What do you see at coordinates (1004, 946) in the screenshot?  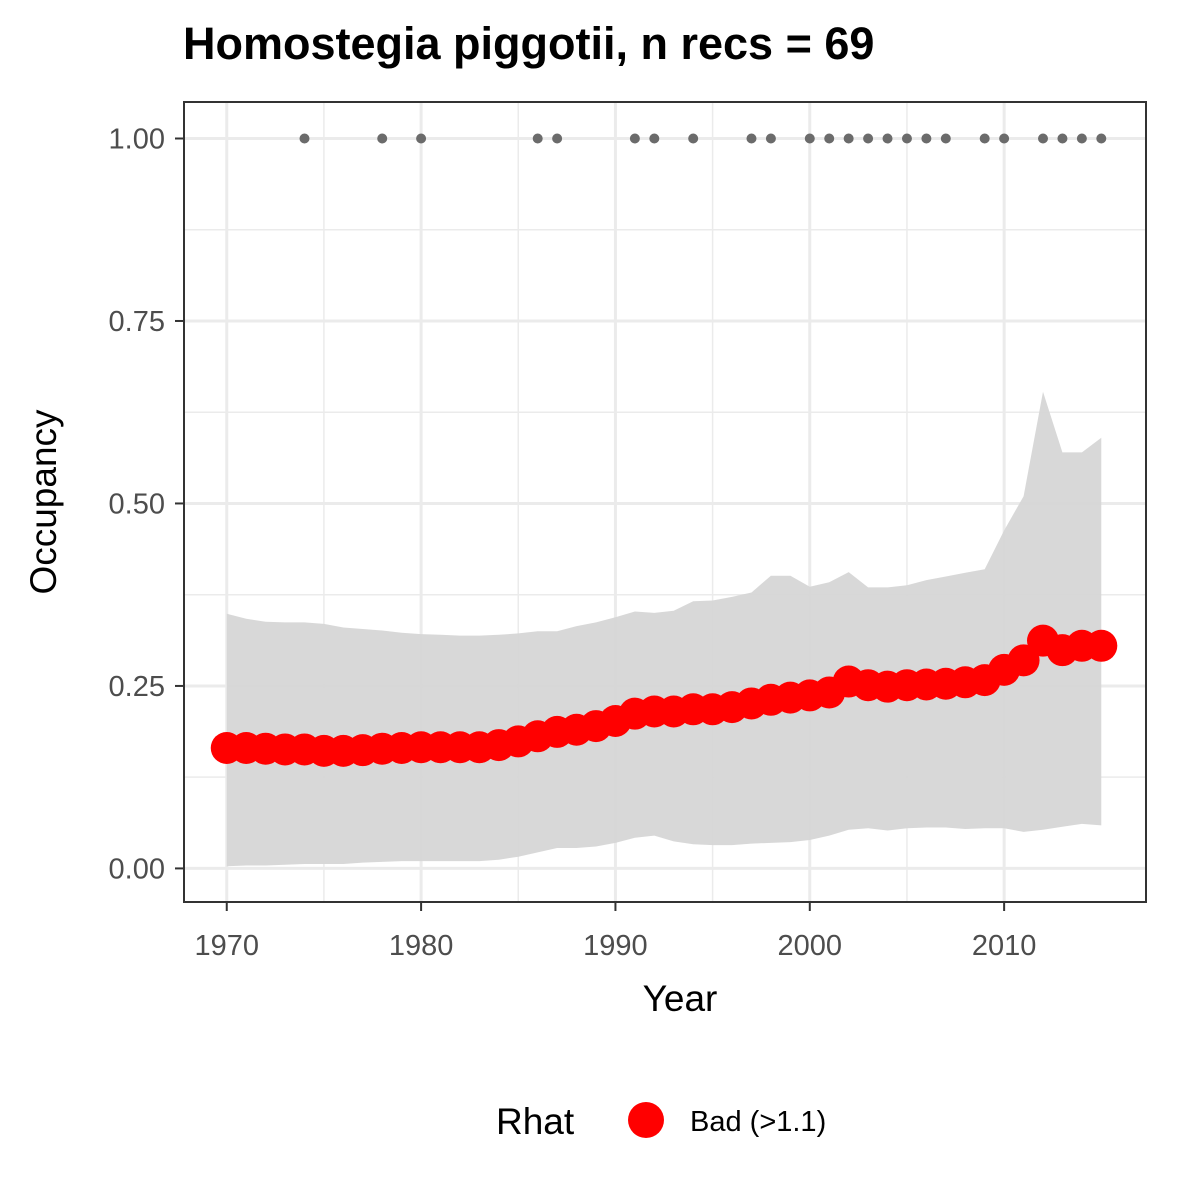 I see `x-tick-label: 2010` at bounding box center [1004, 946].